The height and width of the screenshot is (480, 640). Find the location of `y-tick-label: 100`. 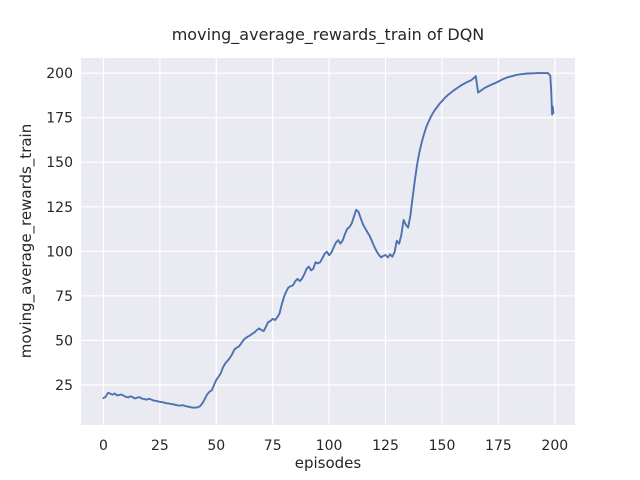

y-tick-label: 100 is located at coordinates (59, 252).